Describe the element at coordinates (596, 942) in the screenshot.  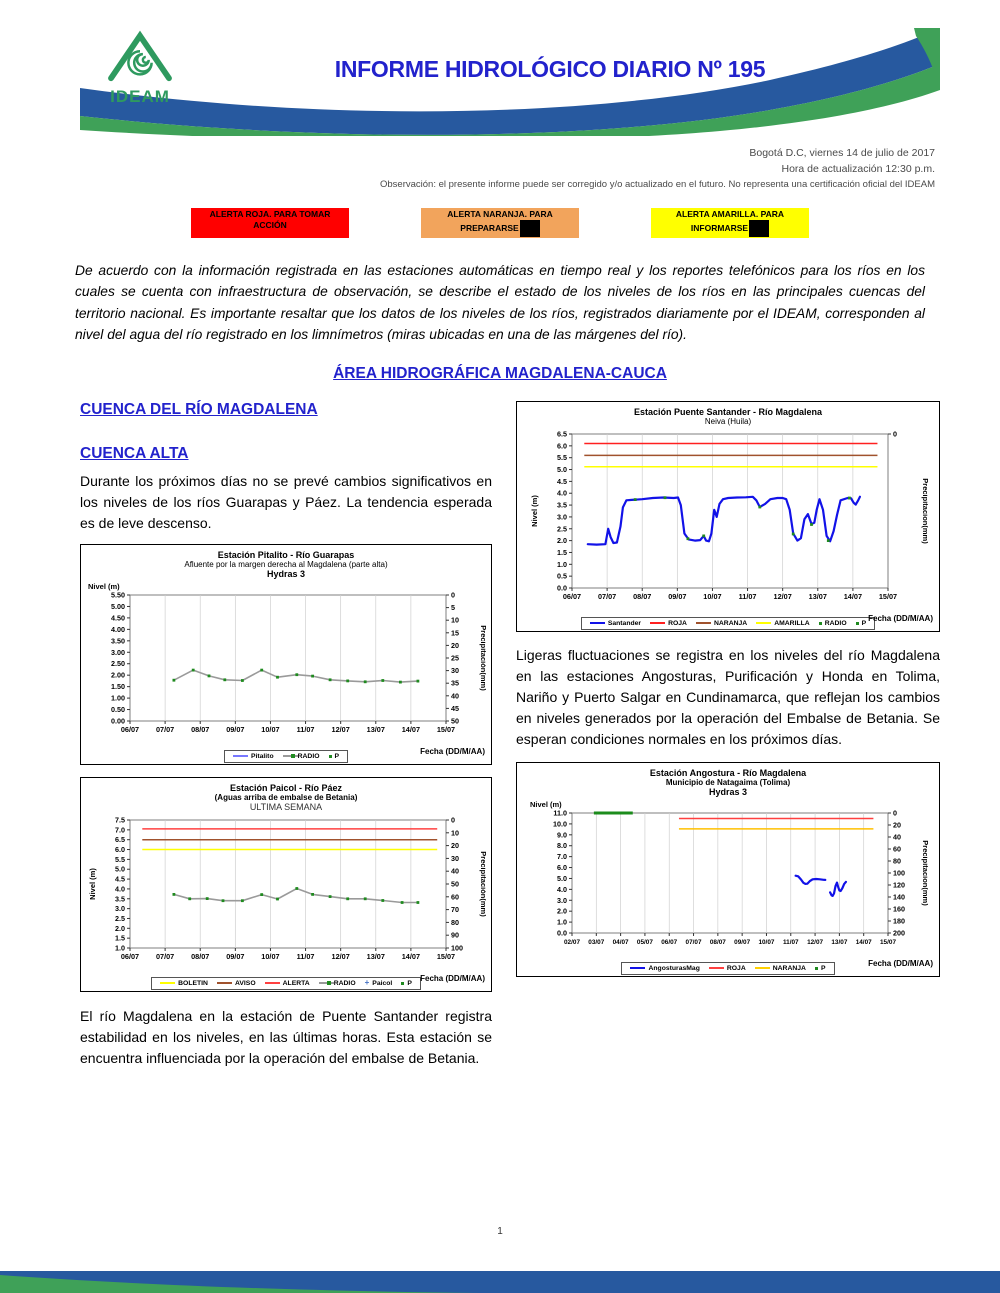
I see `svg-text: 03/07` at that location.